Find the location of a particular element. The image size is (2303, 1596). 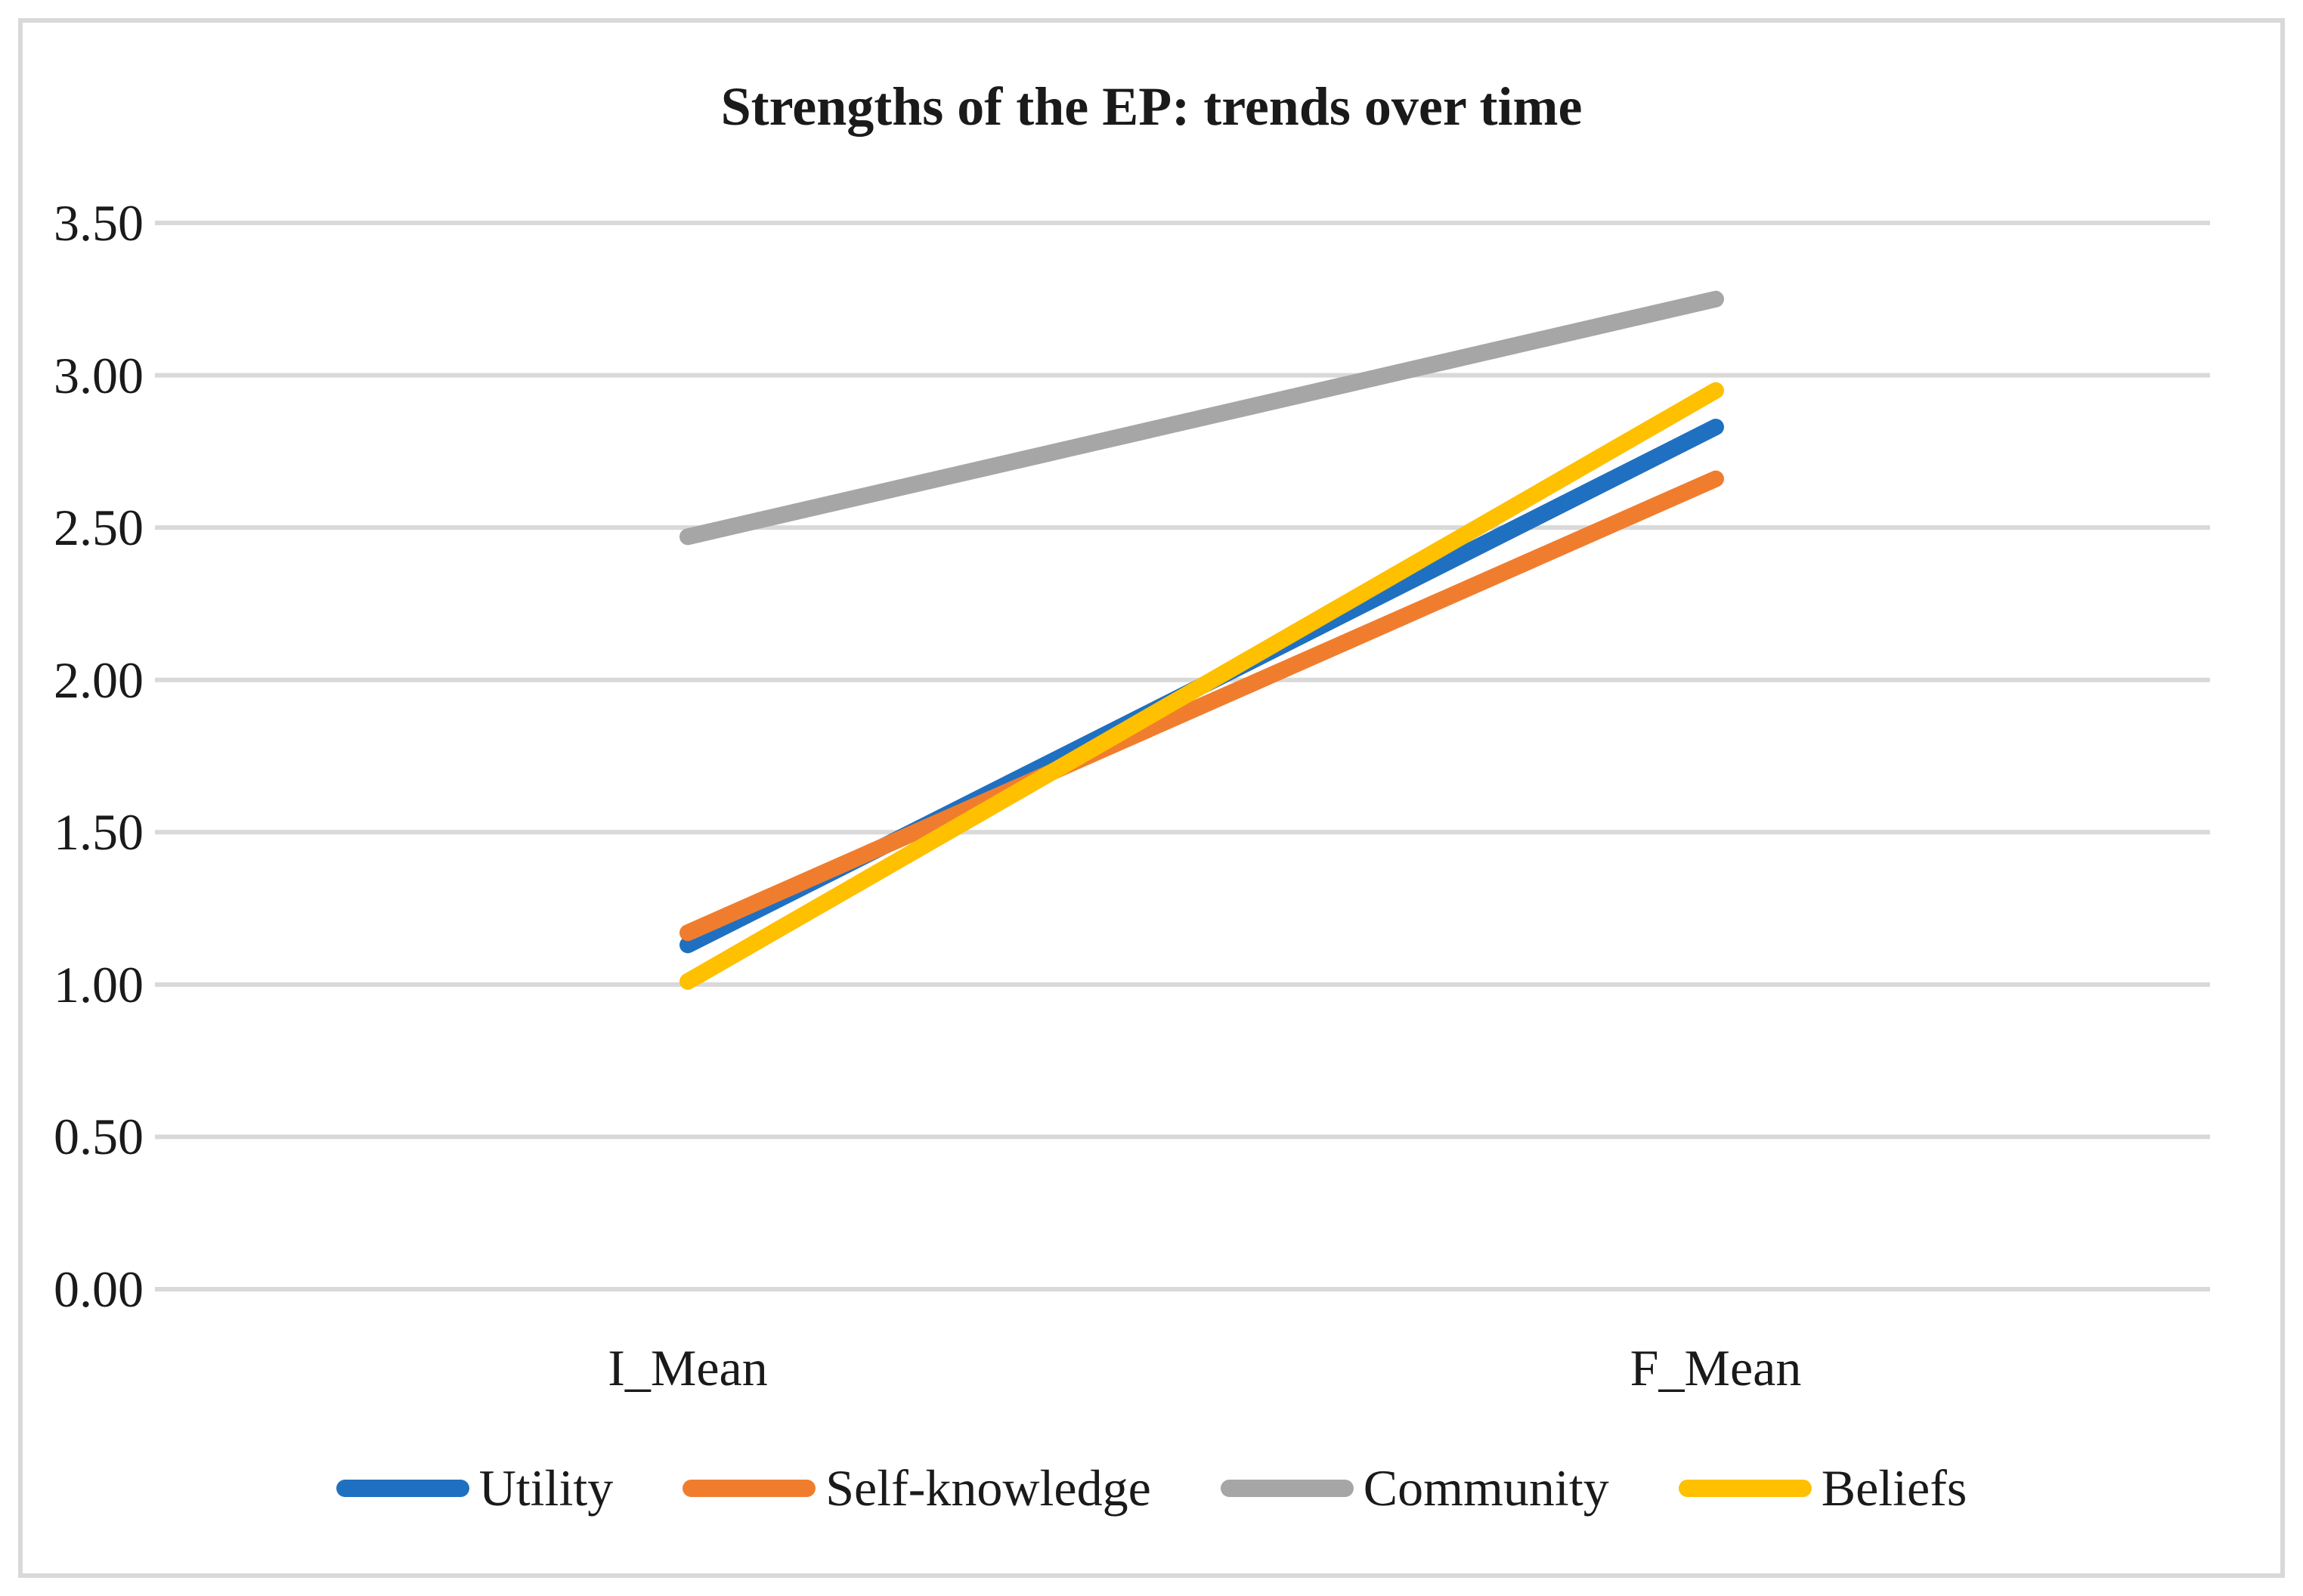

legend-item-beliefs: Beliefs is located at coordinates (1823, 1488).